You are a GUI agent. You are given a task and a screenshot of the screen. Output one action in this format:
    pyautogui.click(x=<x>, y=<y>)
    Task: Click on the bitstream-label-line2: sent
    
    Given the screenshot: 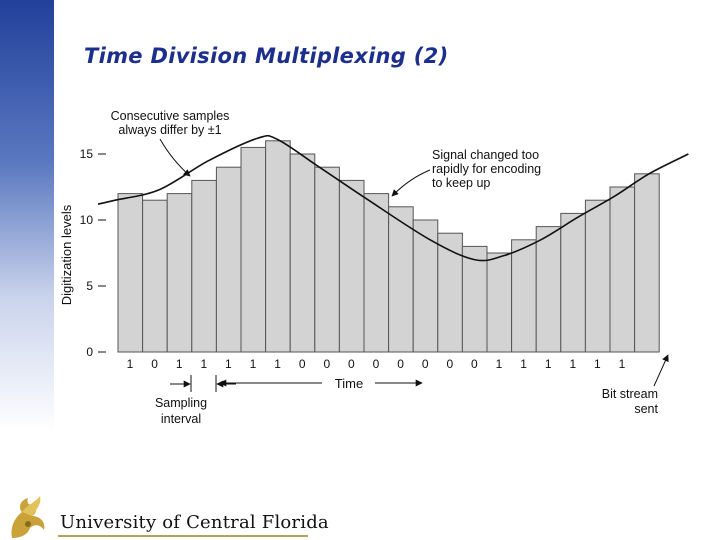 What is the action you would take?
    pyautogui.click(x=646, y=409)
    